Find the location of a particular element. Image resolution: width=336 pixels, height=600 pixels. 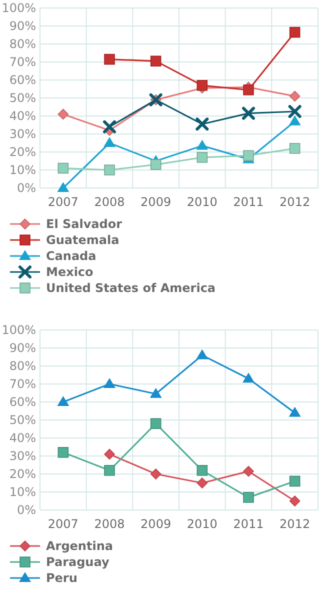

legend-label: El Salvador is located at coordinates (84, 224).